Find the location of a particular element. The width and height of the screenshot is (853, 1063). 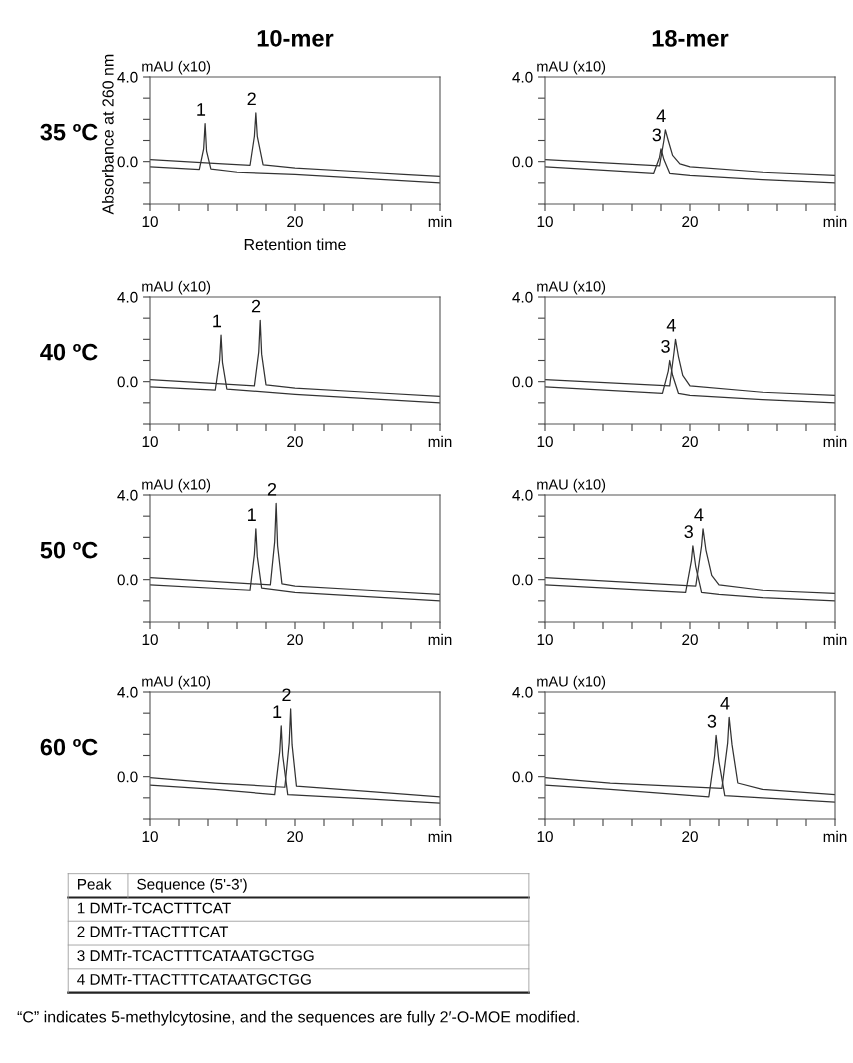

chart-title: 18-mer is located at coordinates (690, 38).